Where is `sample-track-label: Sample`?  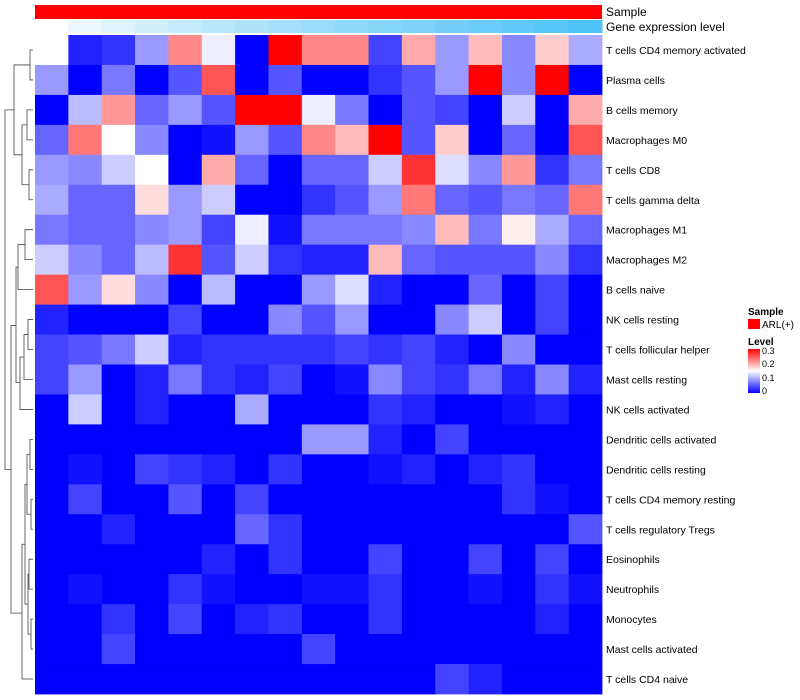 sample-track-label: Sample is located at coordinates (626, 12).